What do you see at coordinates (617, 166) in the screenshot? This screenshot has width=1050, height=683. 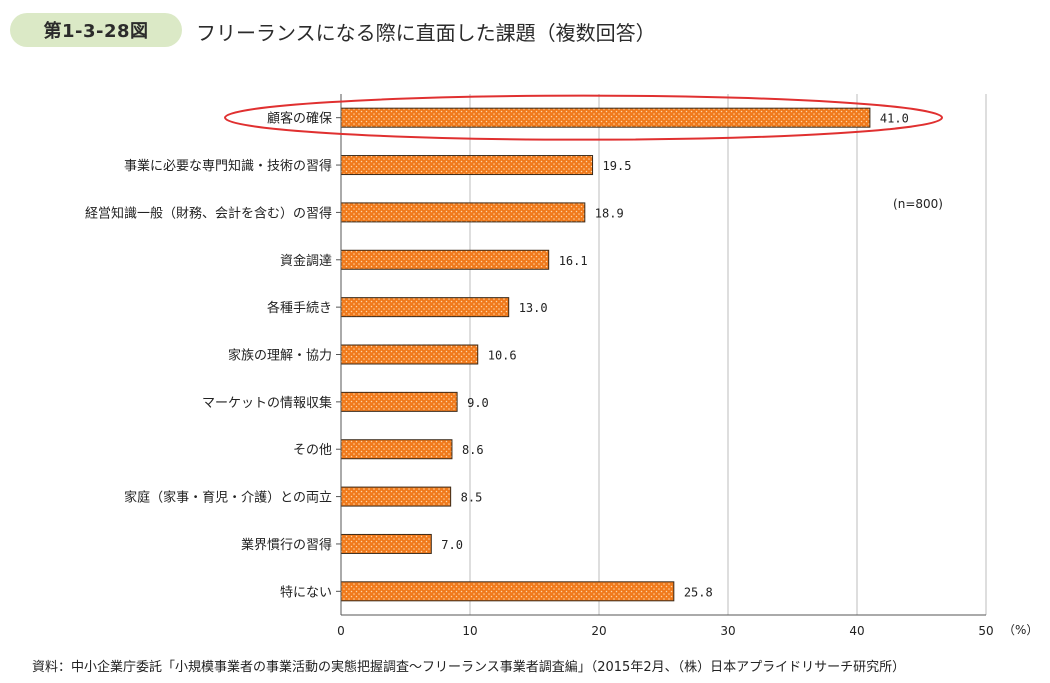 I see `bar-value-label: 19.5` at bounding box center [617, 166].